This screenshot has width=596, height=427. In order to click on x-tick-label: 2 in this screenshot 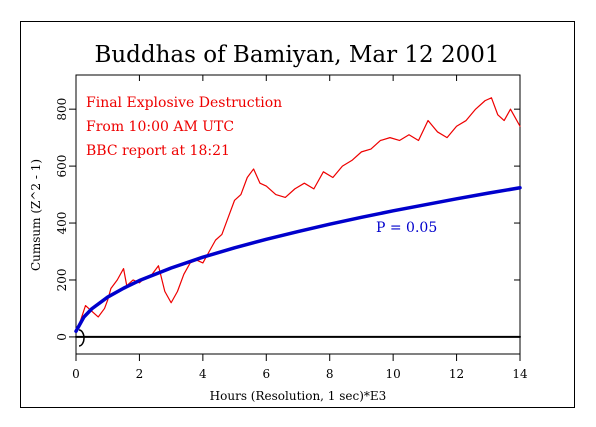, I will do `click(140, 374)`.